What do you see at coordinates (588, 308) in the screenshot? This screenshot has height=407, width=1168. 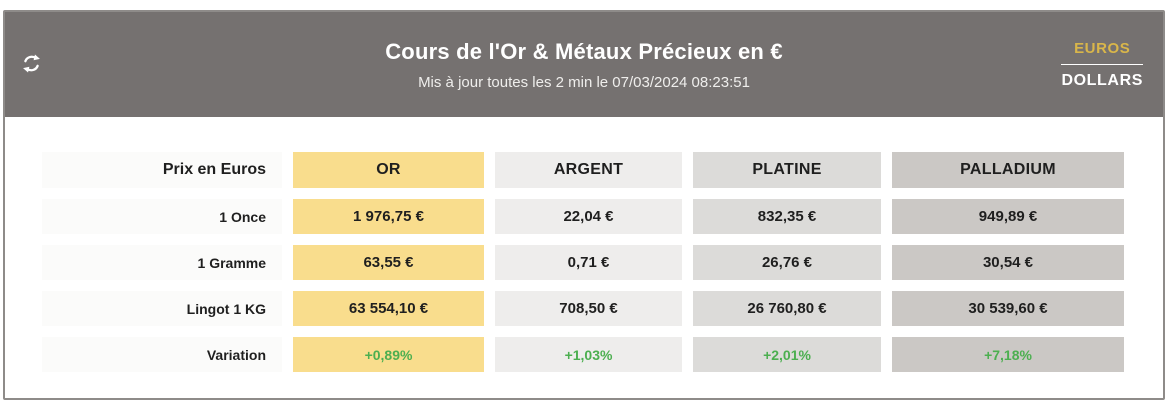 I see `price-cell-argent-lingot: 708,50 €` at bounding box center [588, 308].